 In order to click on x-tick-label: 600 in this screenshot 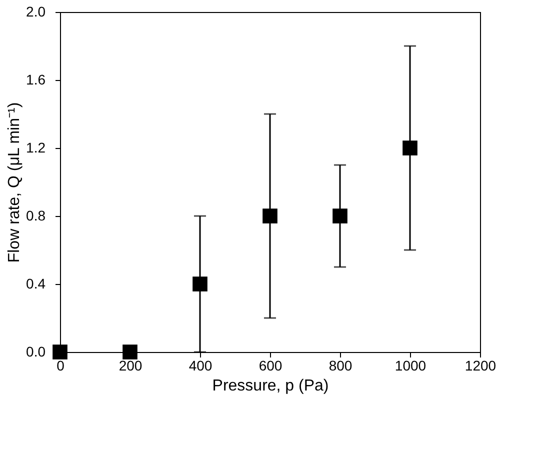, I will do `click(270, 366)`.